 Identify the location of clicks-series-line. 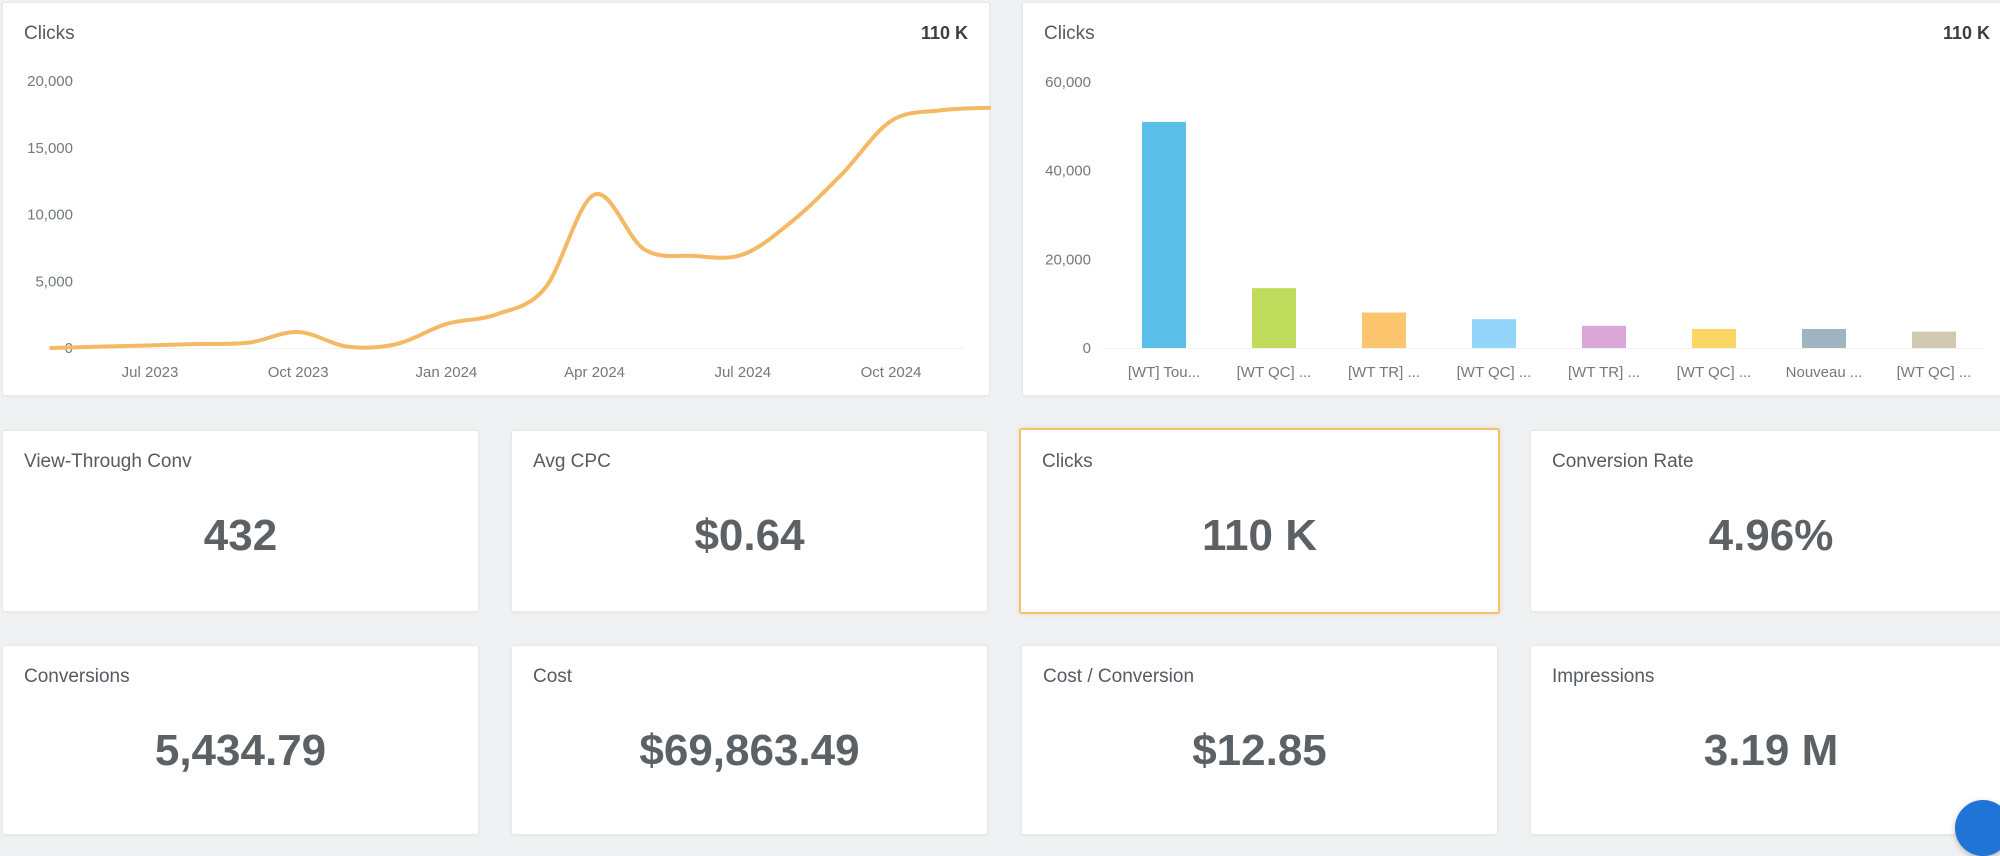
(520, 227).